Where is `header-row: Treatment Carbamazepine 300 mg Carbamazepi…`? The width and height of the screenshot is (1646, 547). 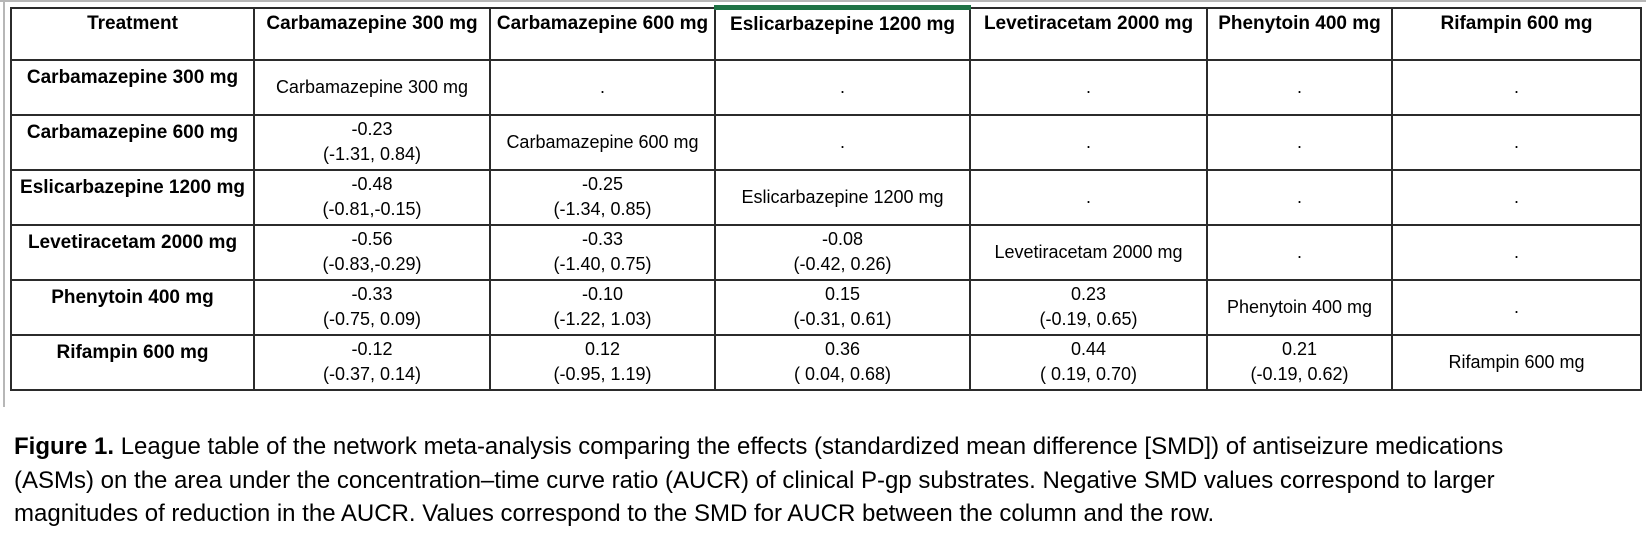
header-row: Treatment Carbamazepine 300 mg Carbamazepi… is located at coordinates (826, 33).